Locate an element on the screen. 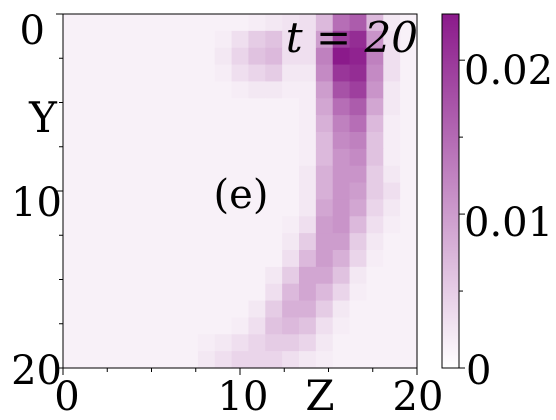 Image resolution: width=556 pixels, height=420 pixels. heatmap-cell-r14-c17 is located at coordinates (358, 259).